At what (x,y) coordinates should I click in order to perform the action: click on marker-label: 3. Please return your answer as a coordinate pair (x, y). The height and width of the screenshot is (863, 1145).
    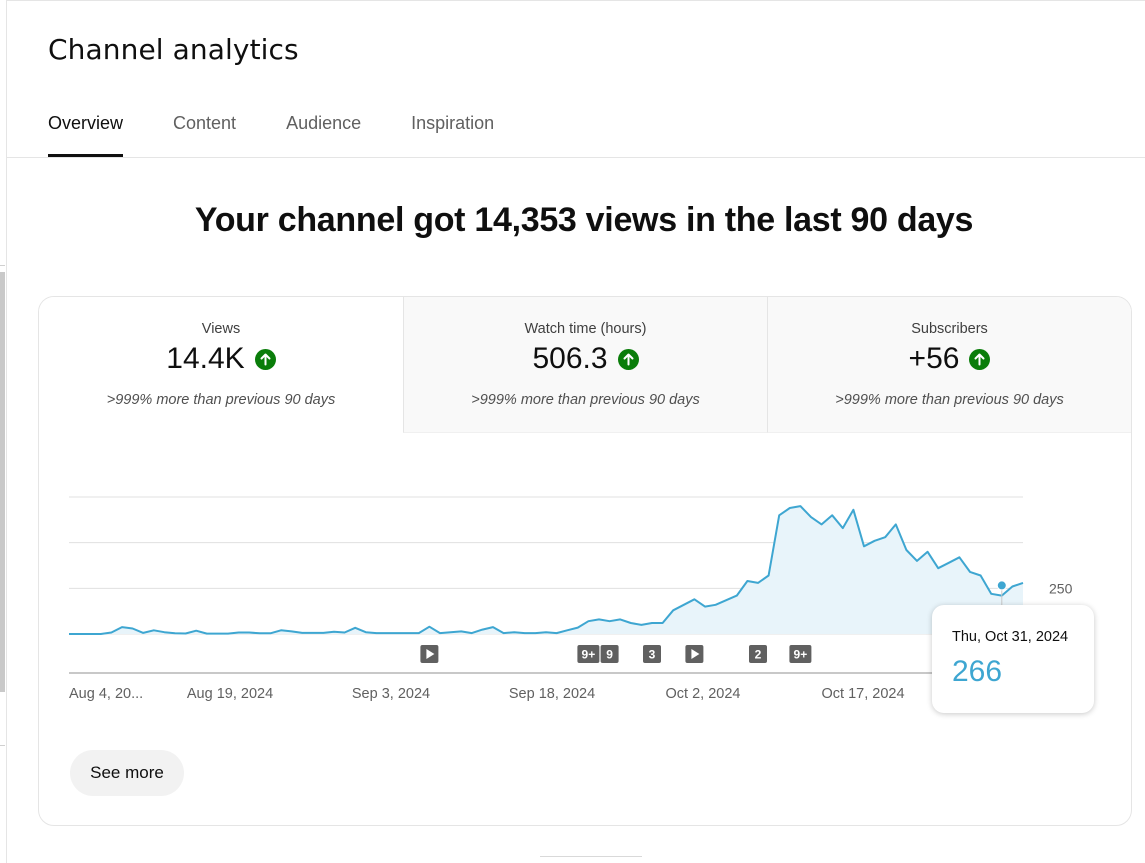
    Looking at the image, I should click on (652, 655).